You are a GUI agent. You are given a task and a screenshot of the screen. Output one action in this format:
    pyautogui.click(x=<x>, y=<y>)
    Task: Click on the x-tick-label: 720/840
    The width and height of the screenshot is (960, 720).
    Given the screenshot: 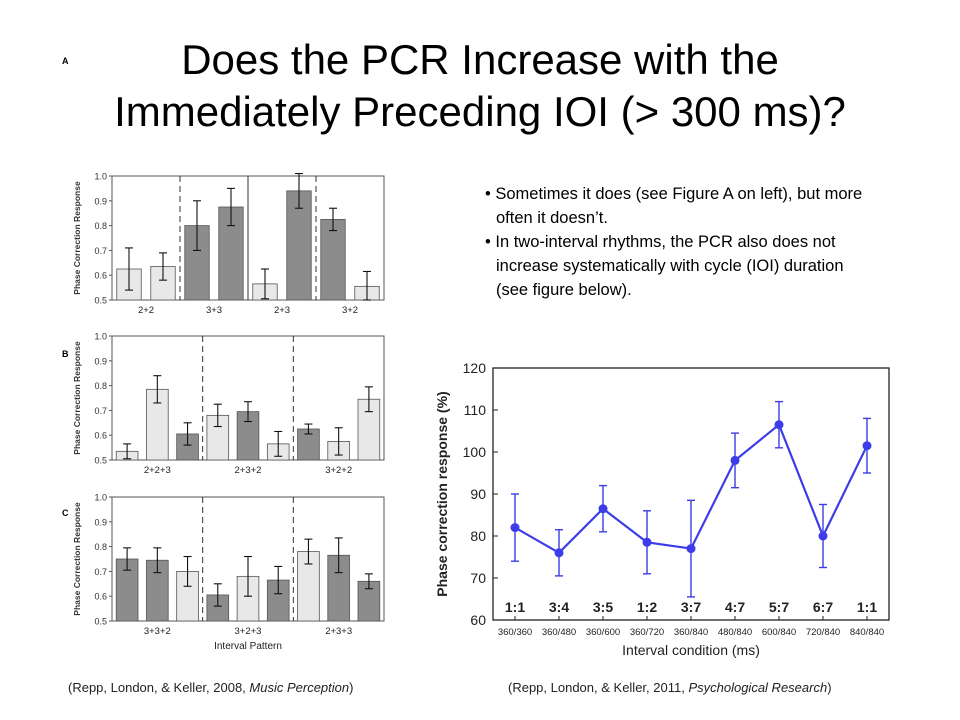 What is the action you would take?
    pyautogui.click(x=823, y=632)
    